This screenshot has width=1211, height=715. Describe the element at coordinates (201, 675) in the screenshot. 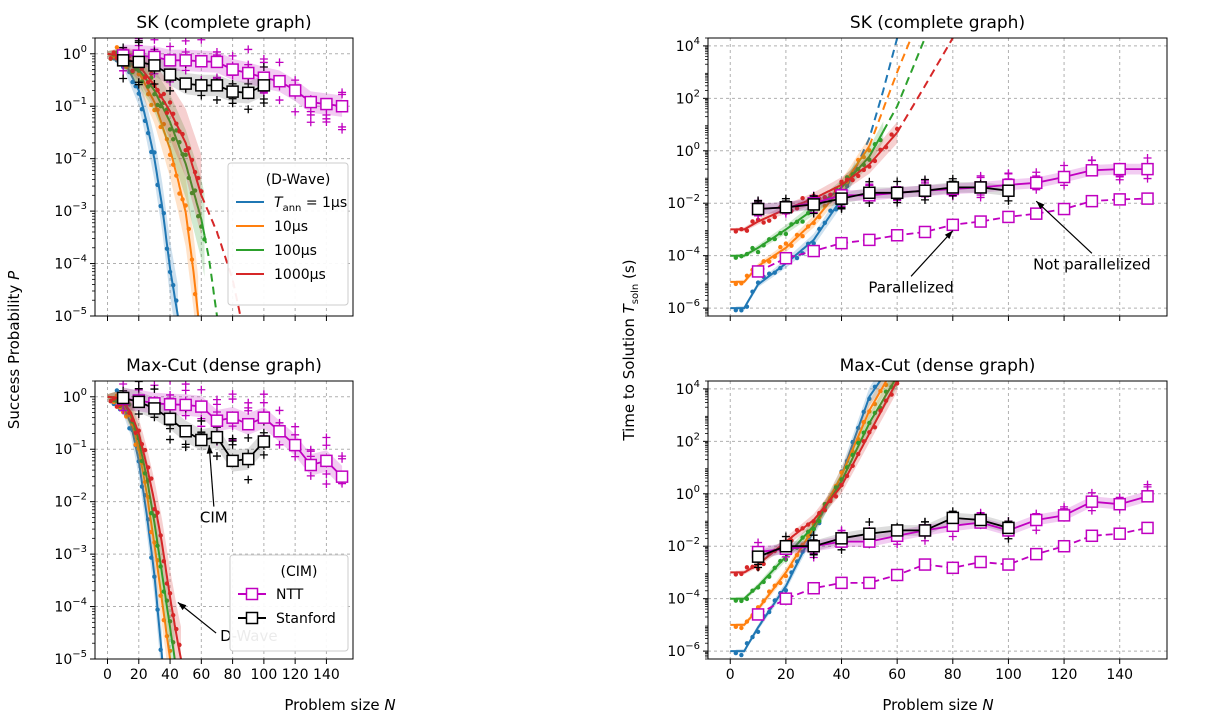

I see `x-tick-label: 60` at that location.